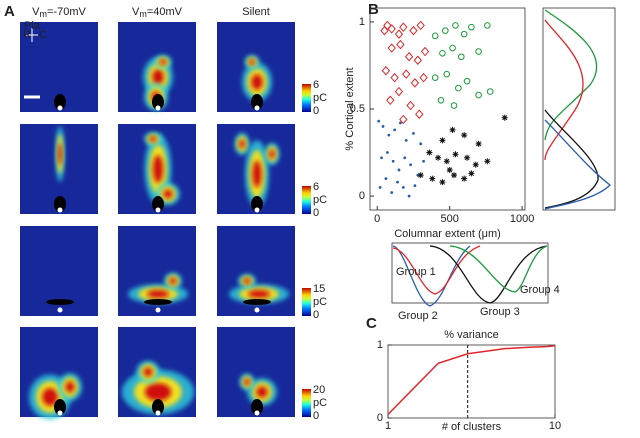  I want to click on header-sub: m, so click(143, 14).